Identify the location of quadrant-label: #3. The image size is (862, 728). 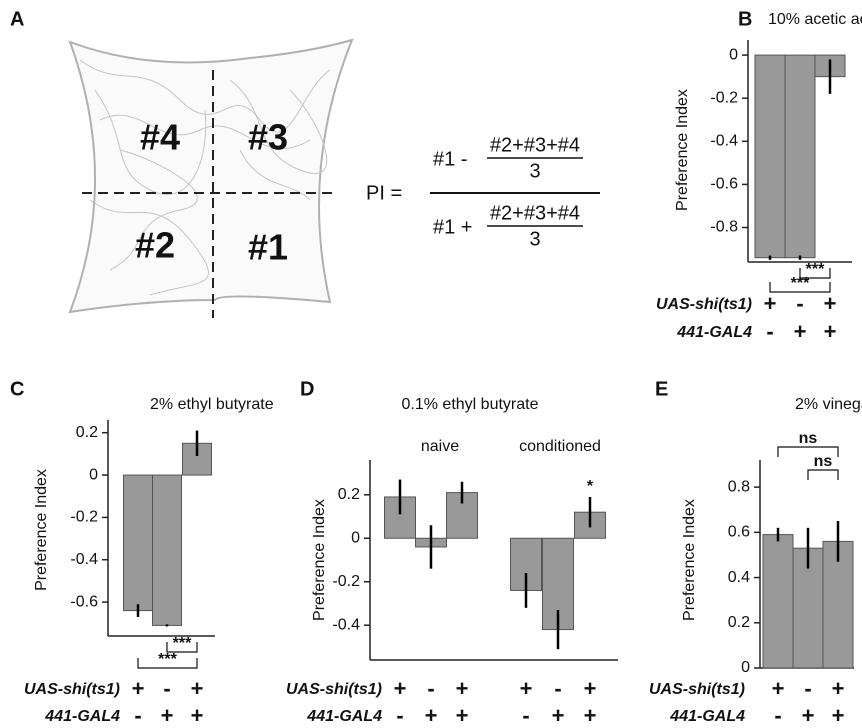
(268, 137).